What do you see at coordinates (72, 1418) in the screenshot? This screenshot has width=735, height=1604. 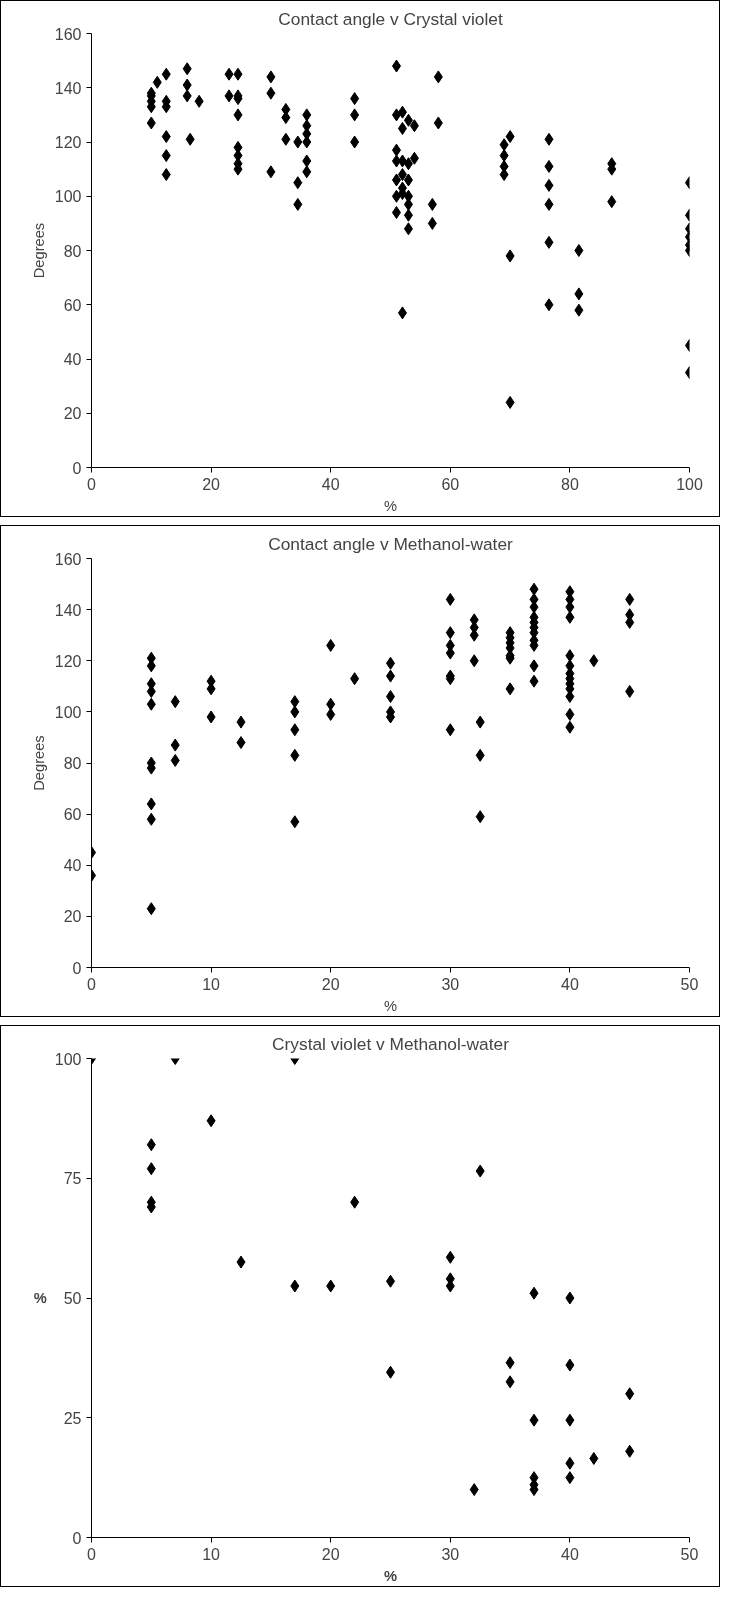 I see `y-tick-label: 25` at bounding box center [72, 1418].